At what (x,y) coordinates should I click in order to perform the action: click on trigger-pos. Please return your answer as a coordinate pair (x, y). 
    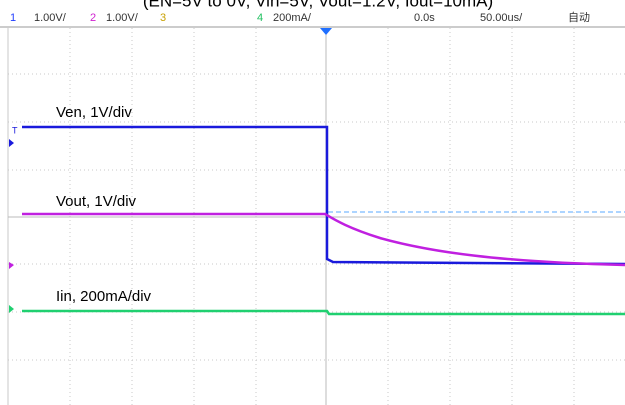
    Looking at the image, I should click on (326, 31).